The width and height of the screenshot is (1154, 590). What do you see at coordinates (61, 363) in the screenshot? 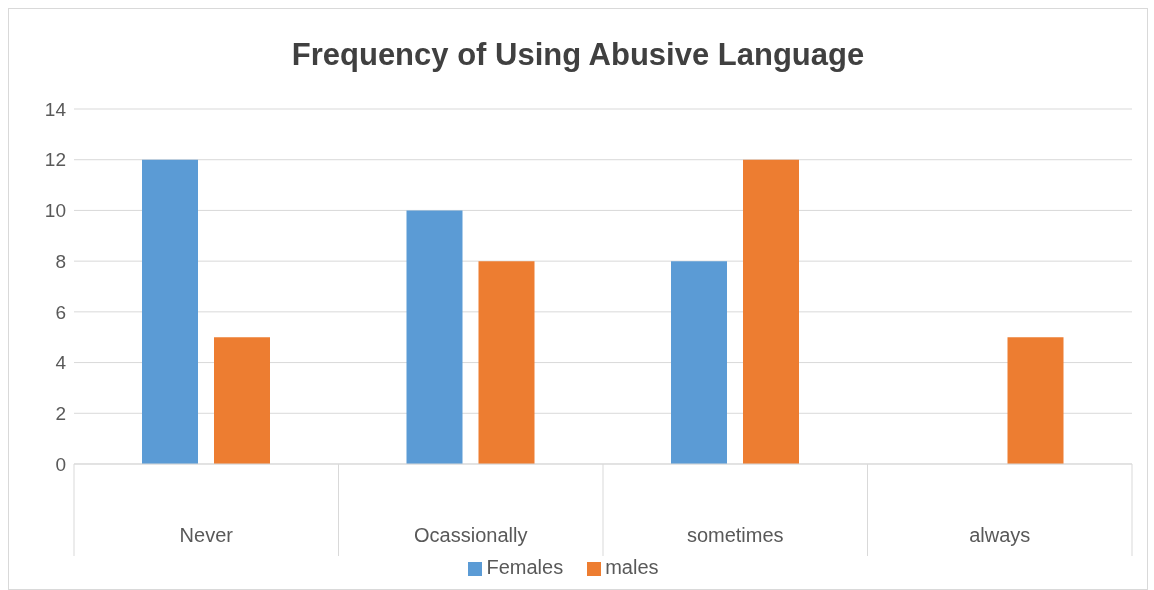
I see `y-tick-label: 4` at bounding box center [61, 363].